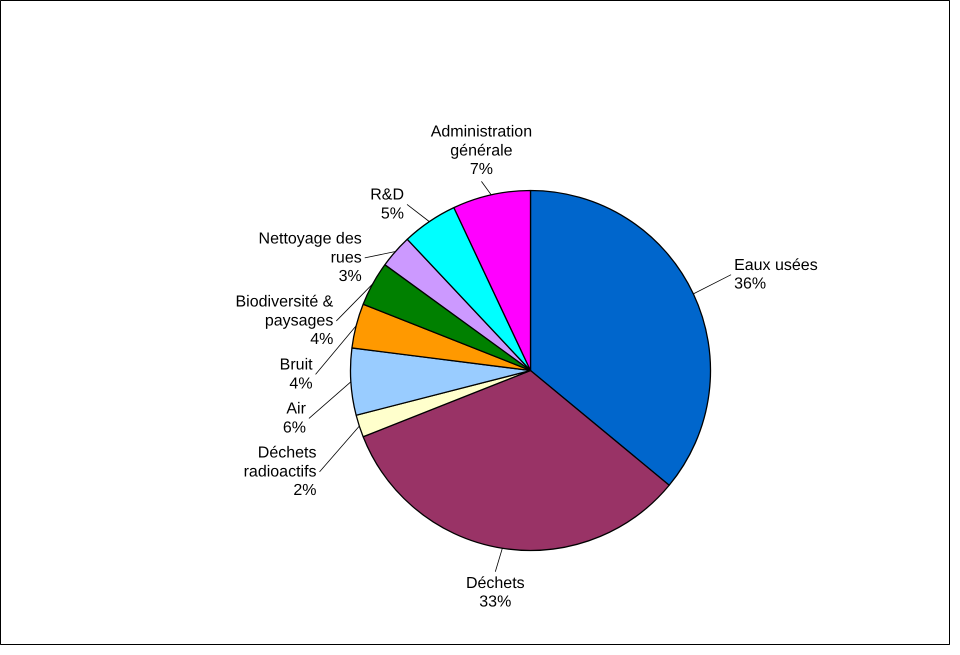 This screenshot has height=655, width=960. Describe the element at coordinates (296, 409) in the screenshot. I see `slice-label: Air` at that location.